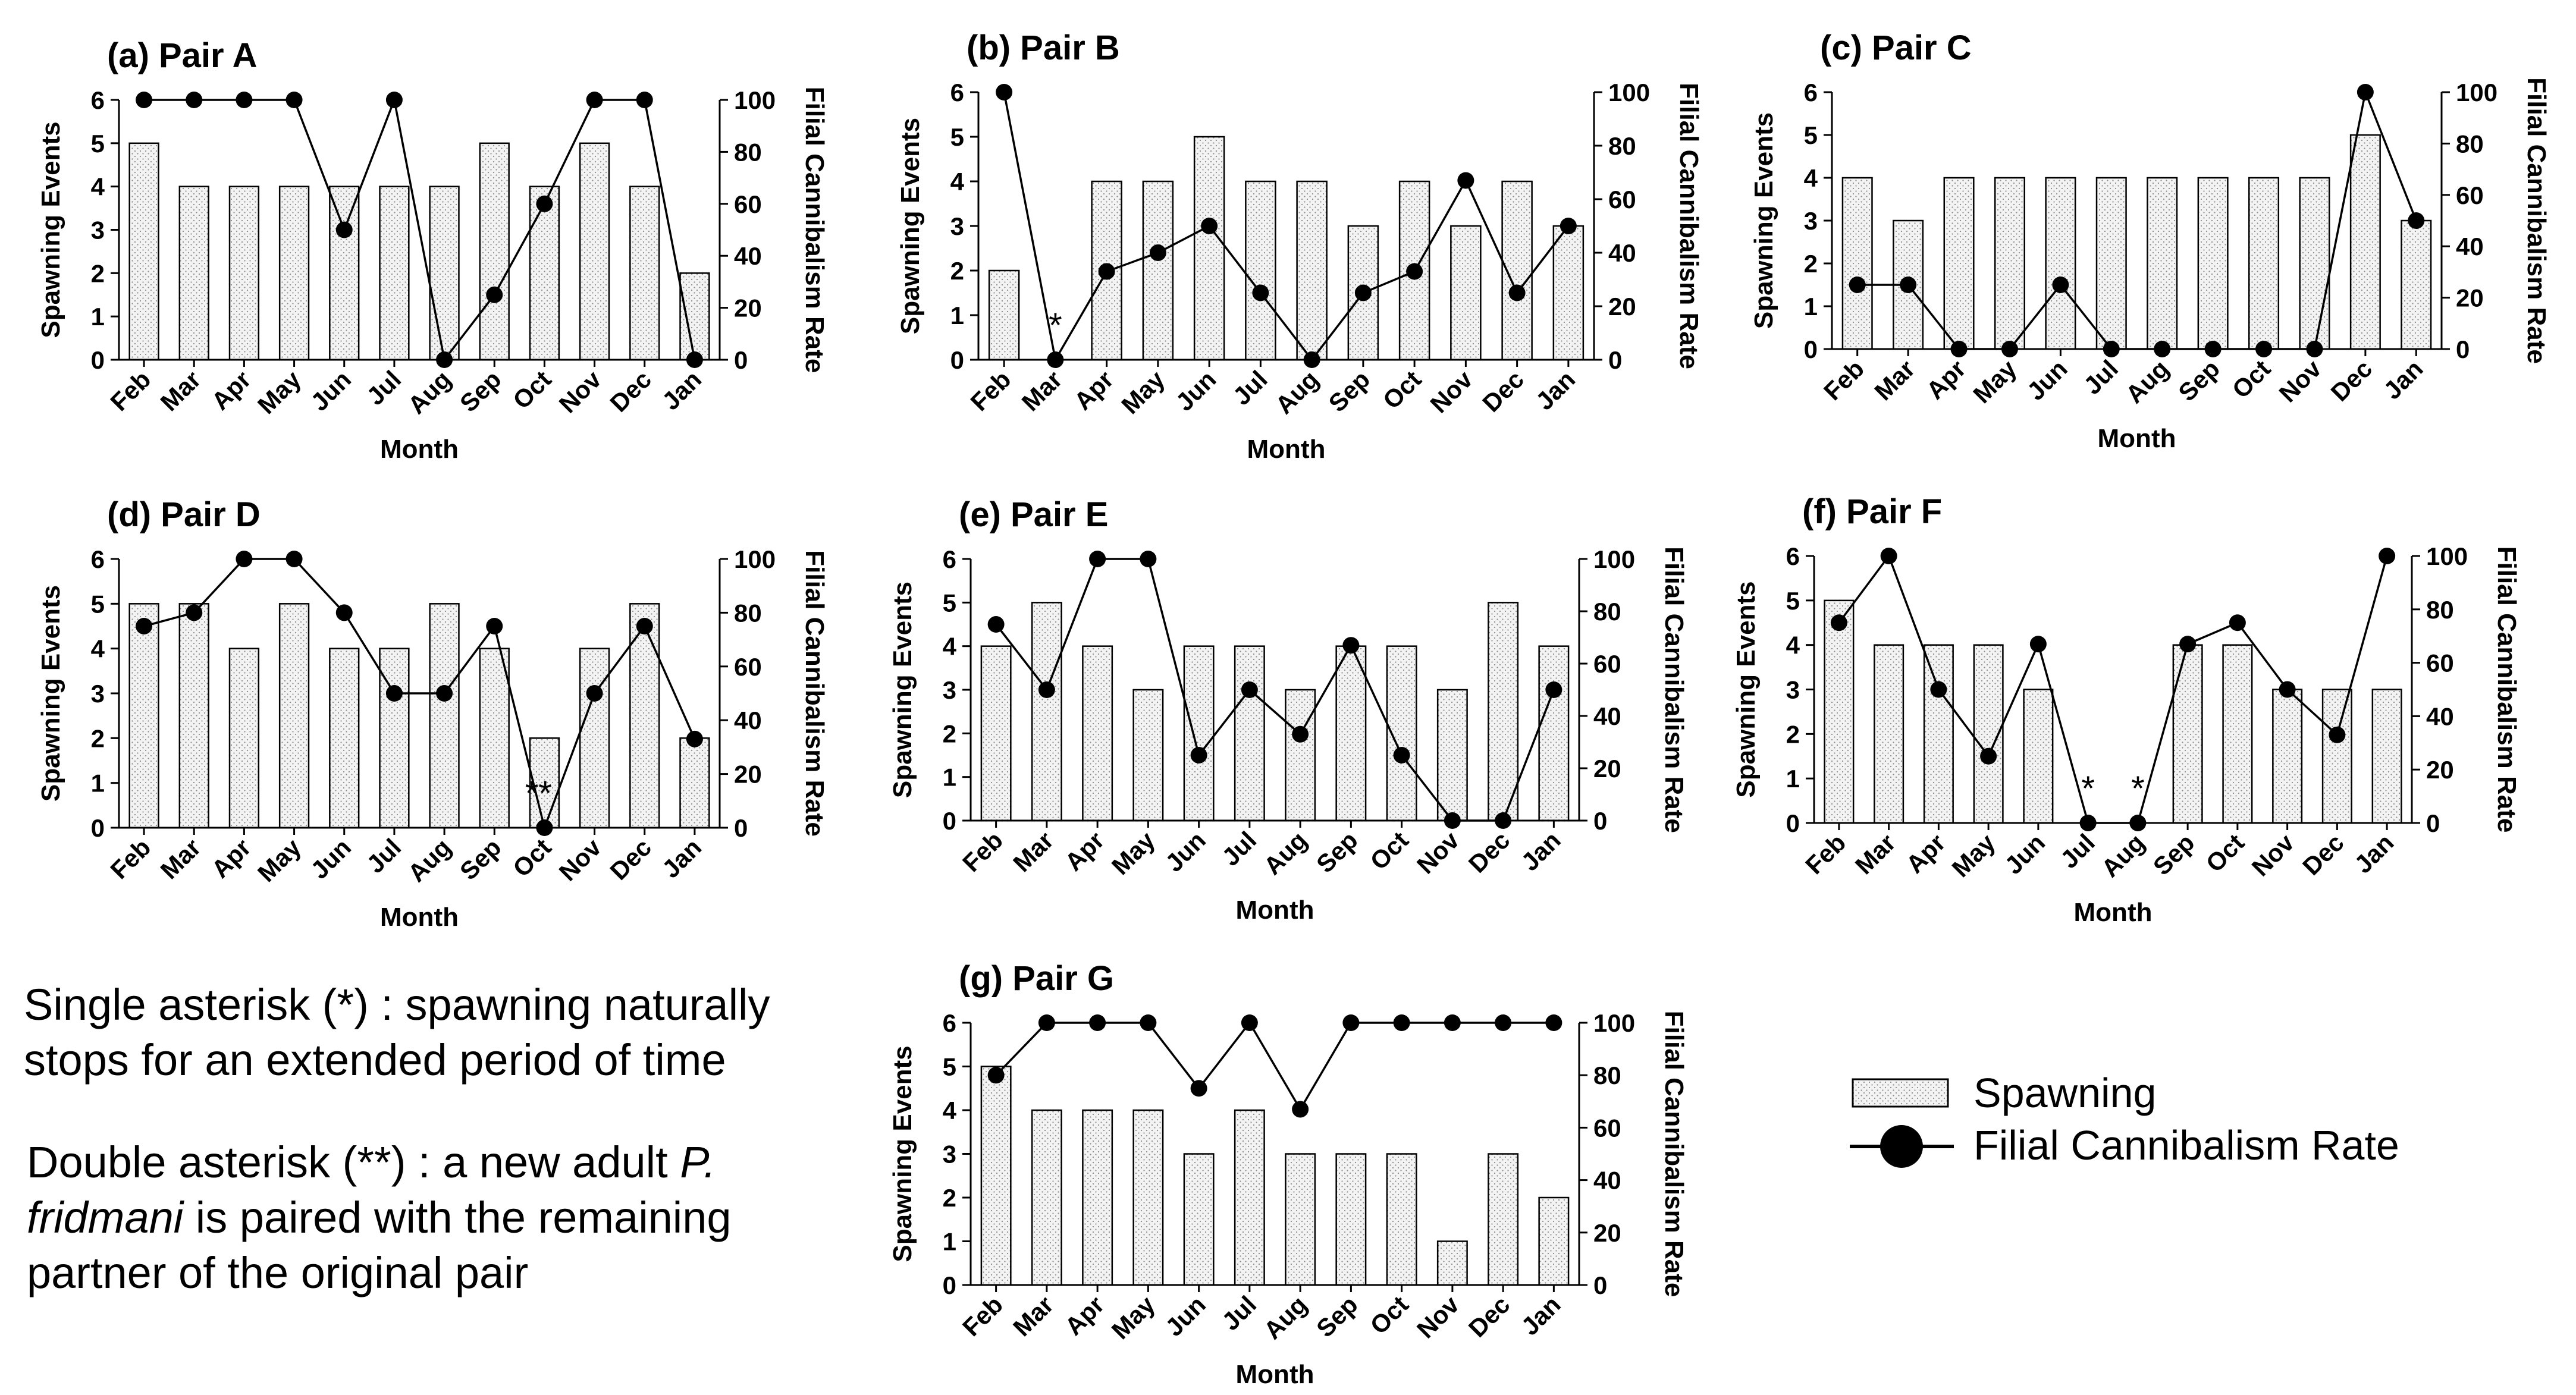 This screenshot has height=1395, width=2576. What do you see at coordinates (2186, 1145) in the screenshot?
I see `legend-rate-label: Filial Cannibalism Rate` at bounding box center [2186, 1145].